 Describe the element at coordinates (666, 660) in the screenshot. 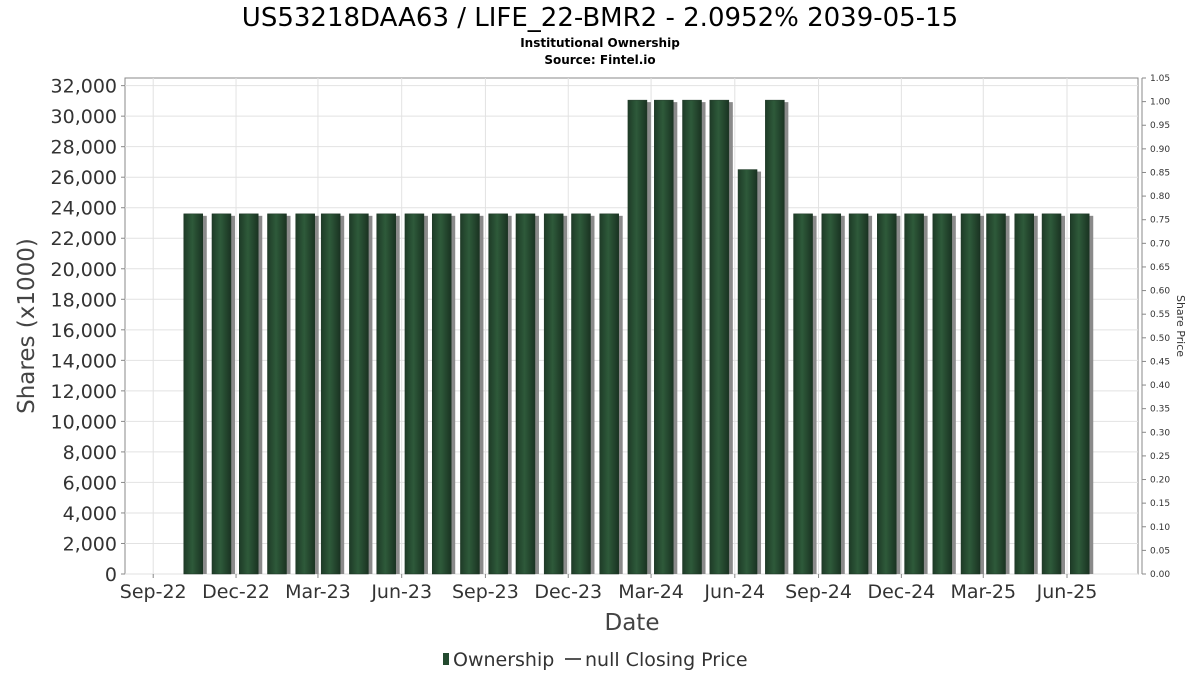

I see `legend-closing-price-label: null Closing Price` at that location.